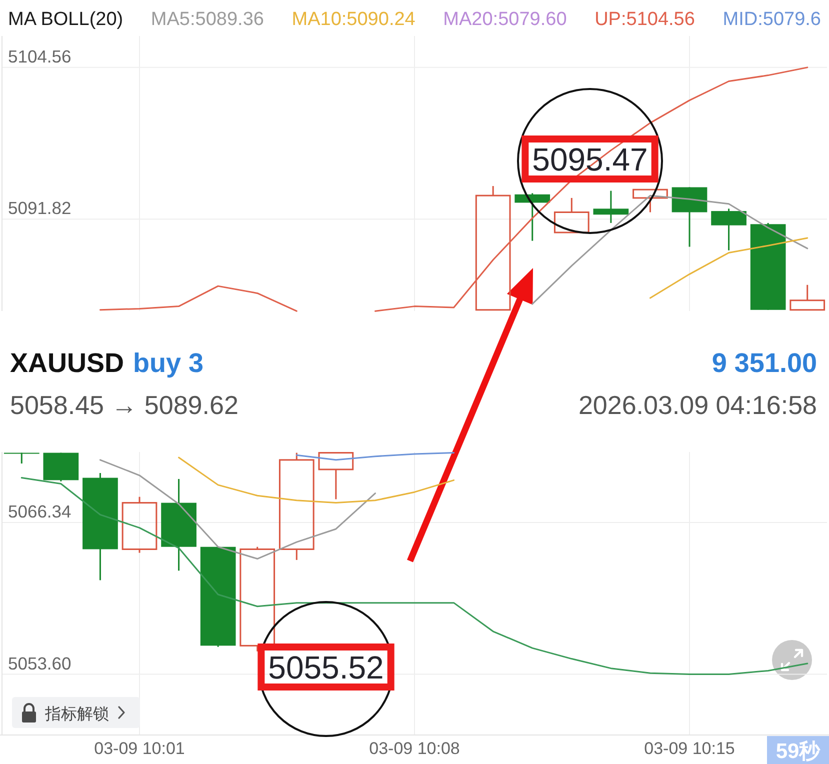  Describe the element at coordinates (76, 714) in the screenshot. I see `annotation: 指标解锁` at that location.